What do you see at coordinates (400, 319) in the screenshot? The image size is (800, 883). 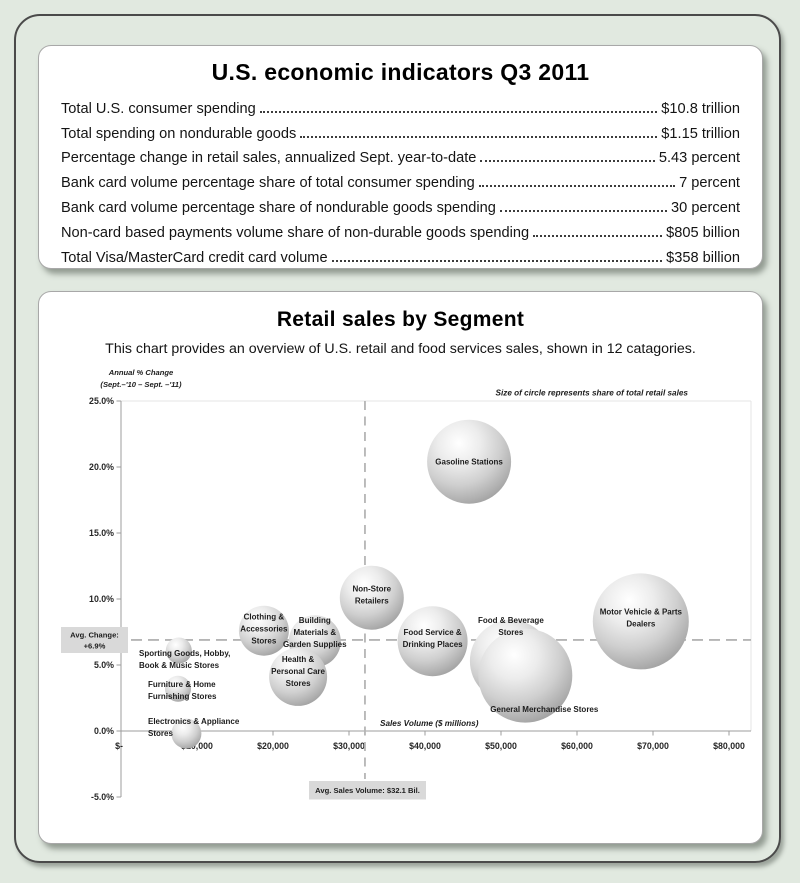 I see `chart-title: Retail sales by Segment` at bounding box center [400, 319].